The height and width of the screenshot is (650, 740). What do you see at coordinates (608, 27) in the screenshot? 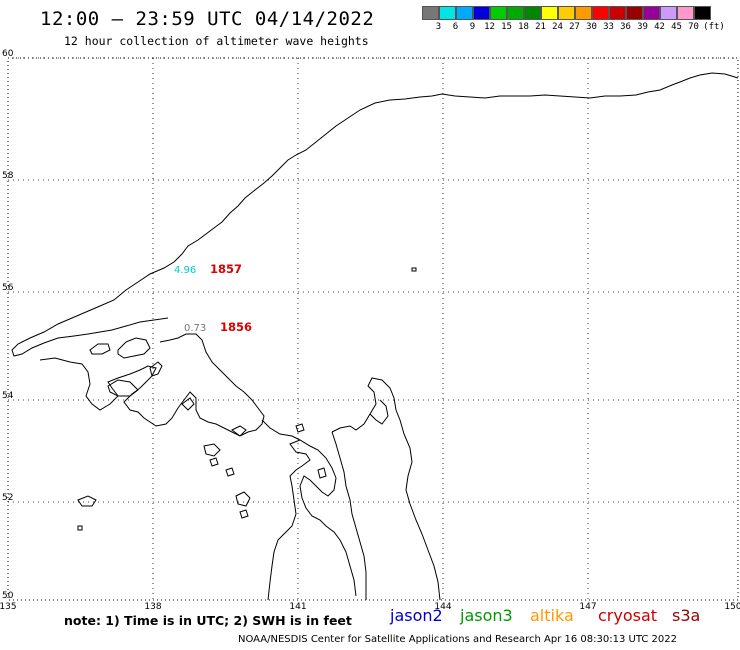
I see `color-scale-label: 33` at bounding box center [608, 27].